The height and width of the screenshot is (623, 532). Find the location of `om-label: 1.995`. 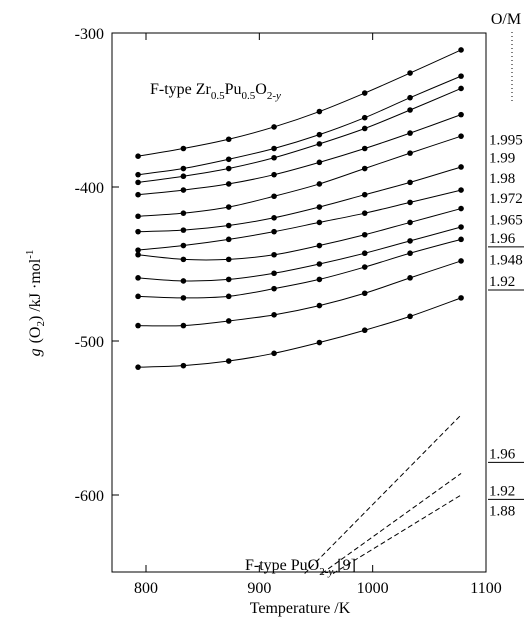

om-label: 1.995 is located at coordinates (506, 140).